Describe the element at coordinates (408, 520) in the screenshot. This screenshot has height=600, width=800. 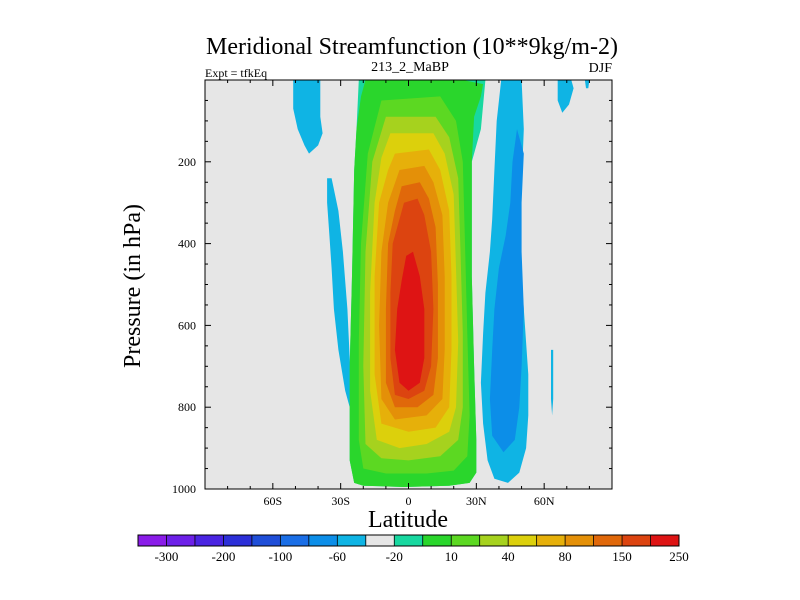
I see `x-axis-label: Latitude` at that location.